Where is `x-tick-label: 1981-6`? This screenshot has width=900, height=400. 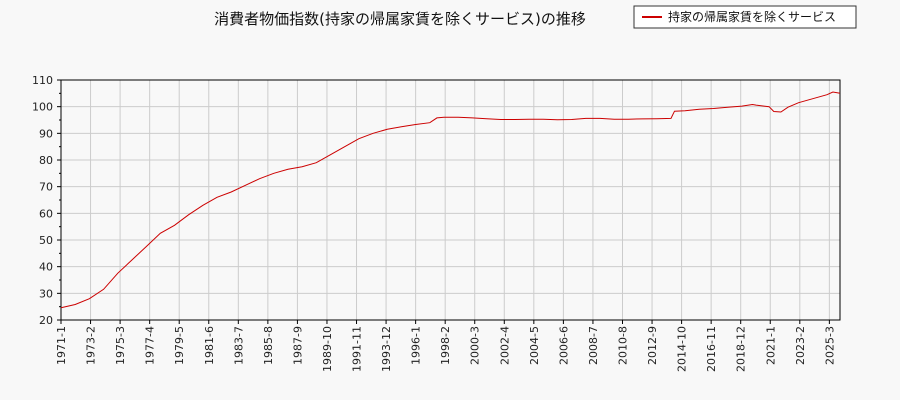
x-tick-label: 1981-6 is located at coordinates (209, 345).